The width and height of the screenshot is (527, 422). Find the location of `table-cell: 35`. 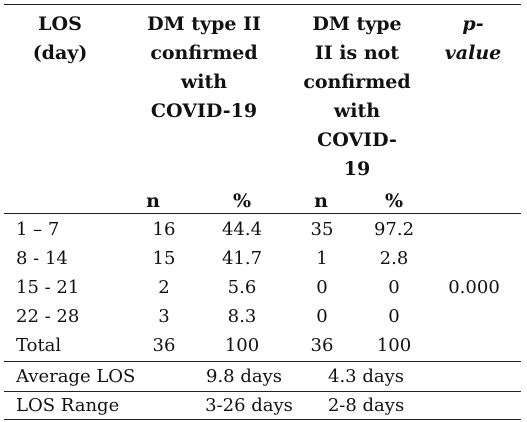

table-cell: 35 is located at coordinates (322, 229).